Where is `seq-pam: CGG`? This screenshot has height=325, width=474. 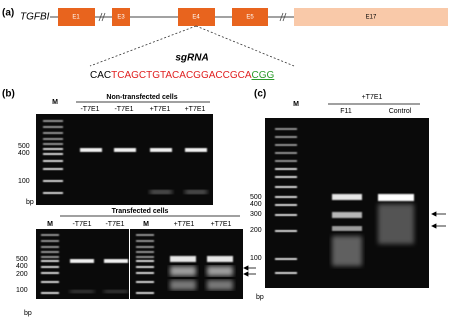 seq-pam: CGG is located at coordinates (263, 75).